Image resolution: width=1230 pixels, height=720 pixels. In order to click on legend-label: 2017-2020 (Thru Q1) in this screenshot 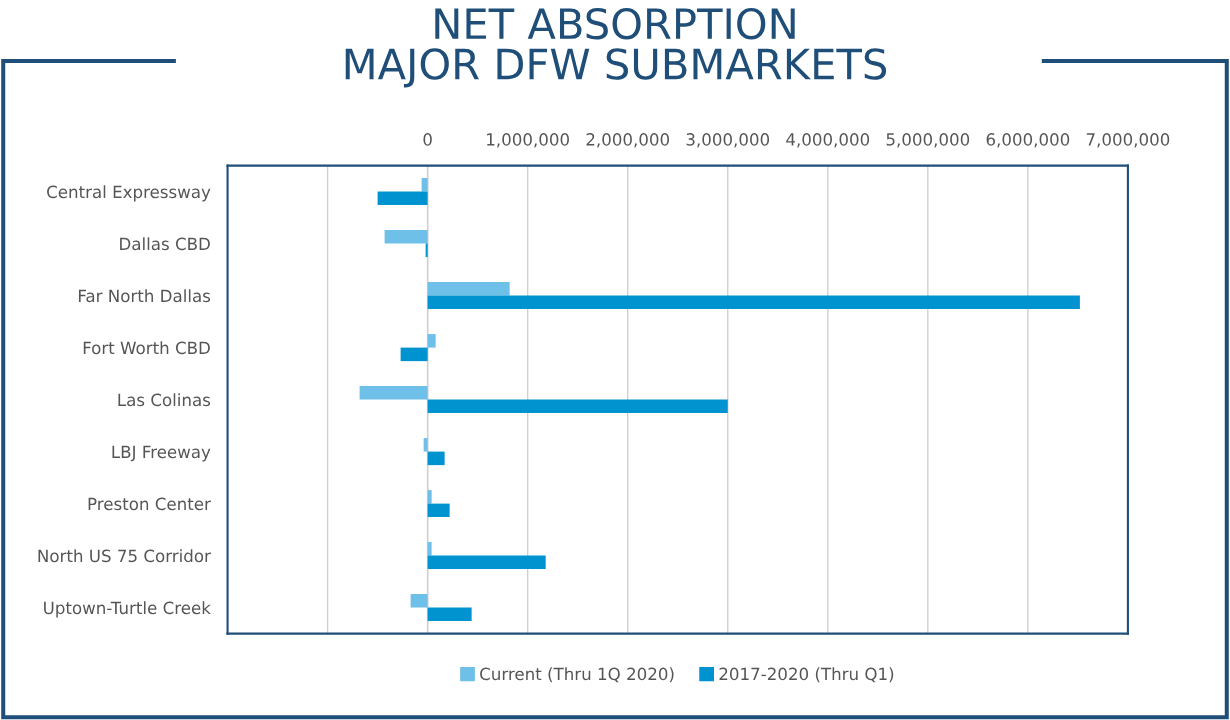, I will do `click(806, 675)`.